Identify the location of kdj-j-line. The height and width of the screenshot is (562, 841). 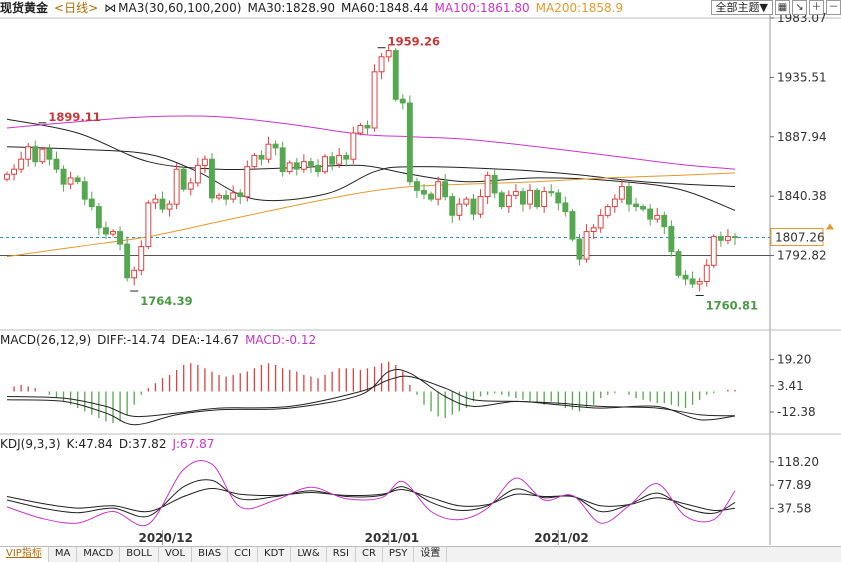
(371, 493).